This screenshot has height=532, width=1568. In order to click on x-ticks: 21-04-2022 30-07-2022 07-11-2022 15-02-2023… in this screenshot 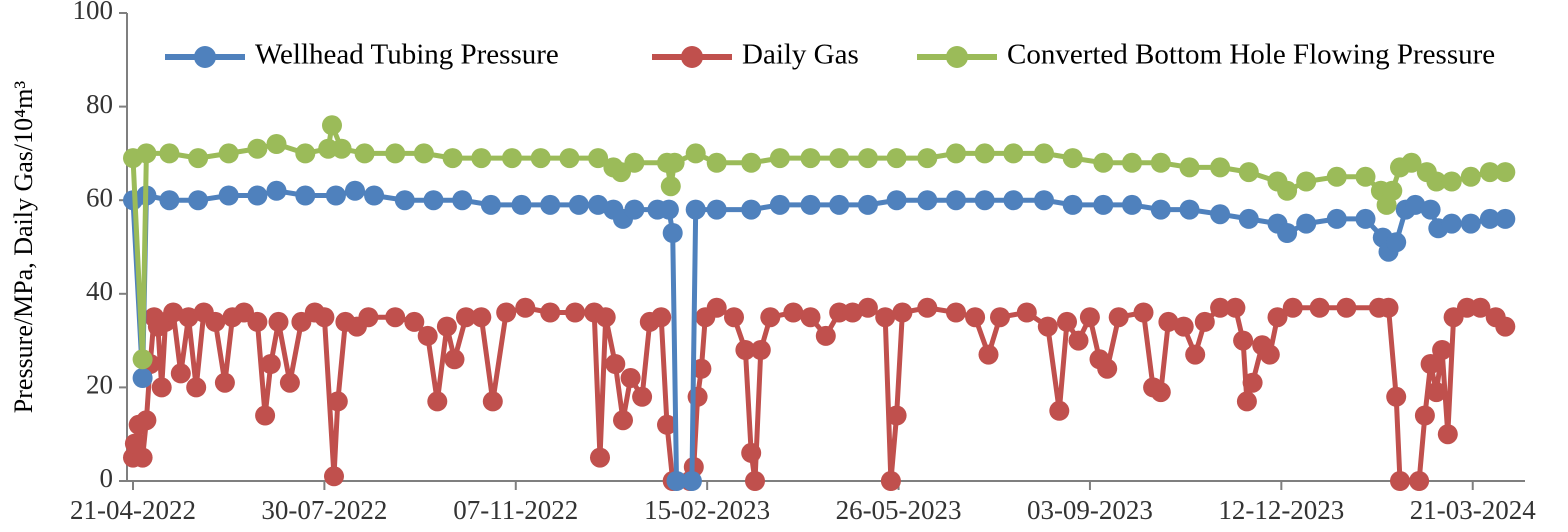, I will do `click(803, 503)`.